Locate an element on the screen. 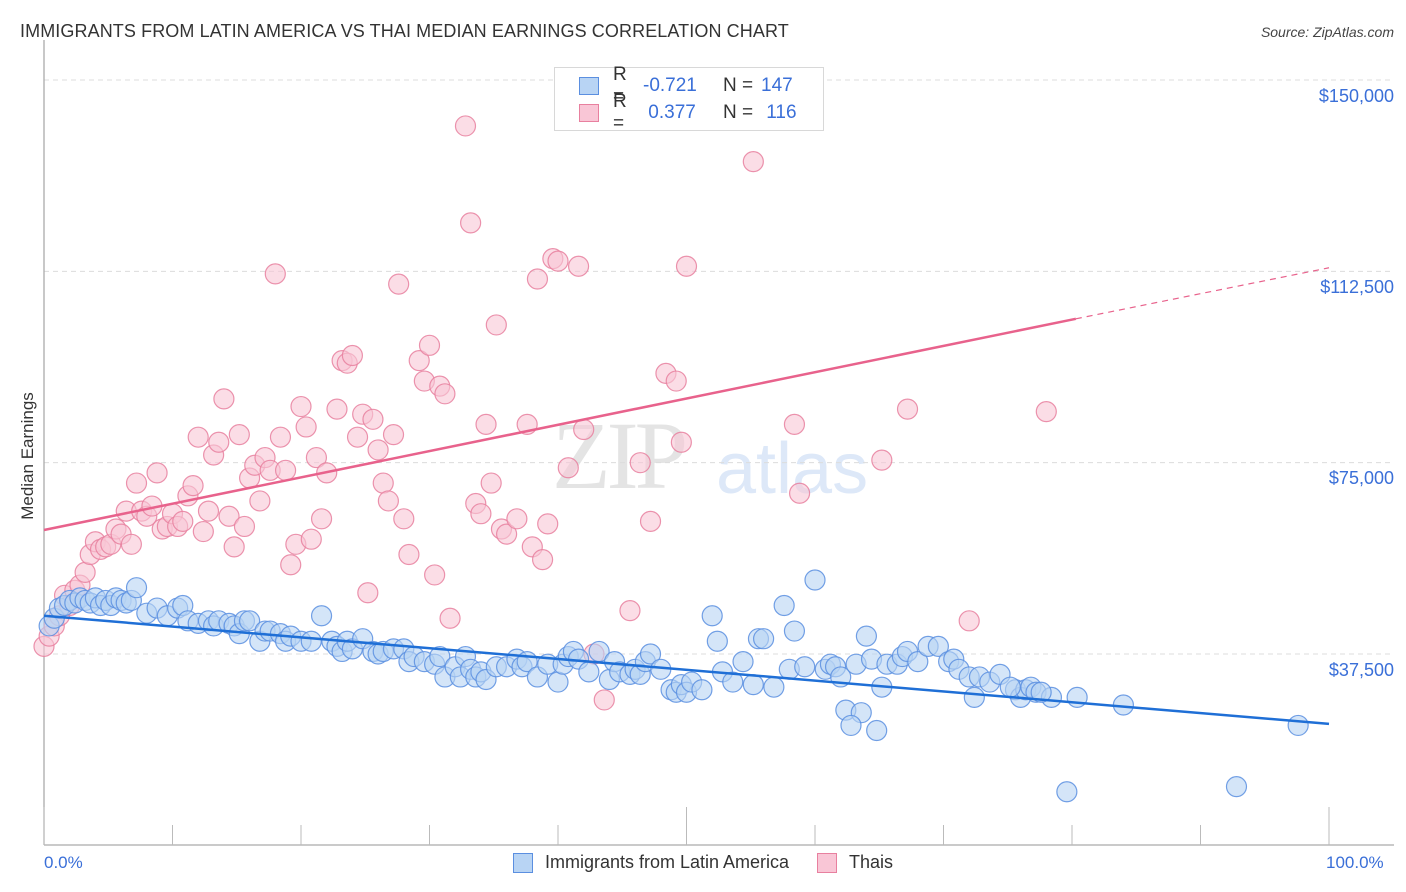 The image size is (1406, 892). n-label: N = is located at coordinates (738, 85).